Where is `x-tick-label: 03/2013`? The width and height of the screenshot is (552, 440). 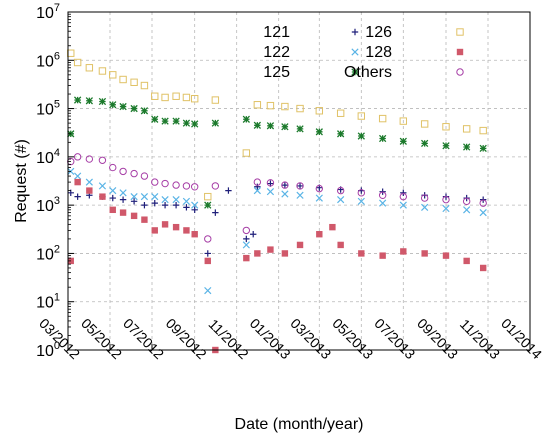 x-tick-label: 03/2013 is located at coordinates (310, 338).